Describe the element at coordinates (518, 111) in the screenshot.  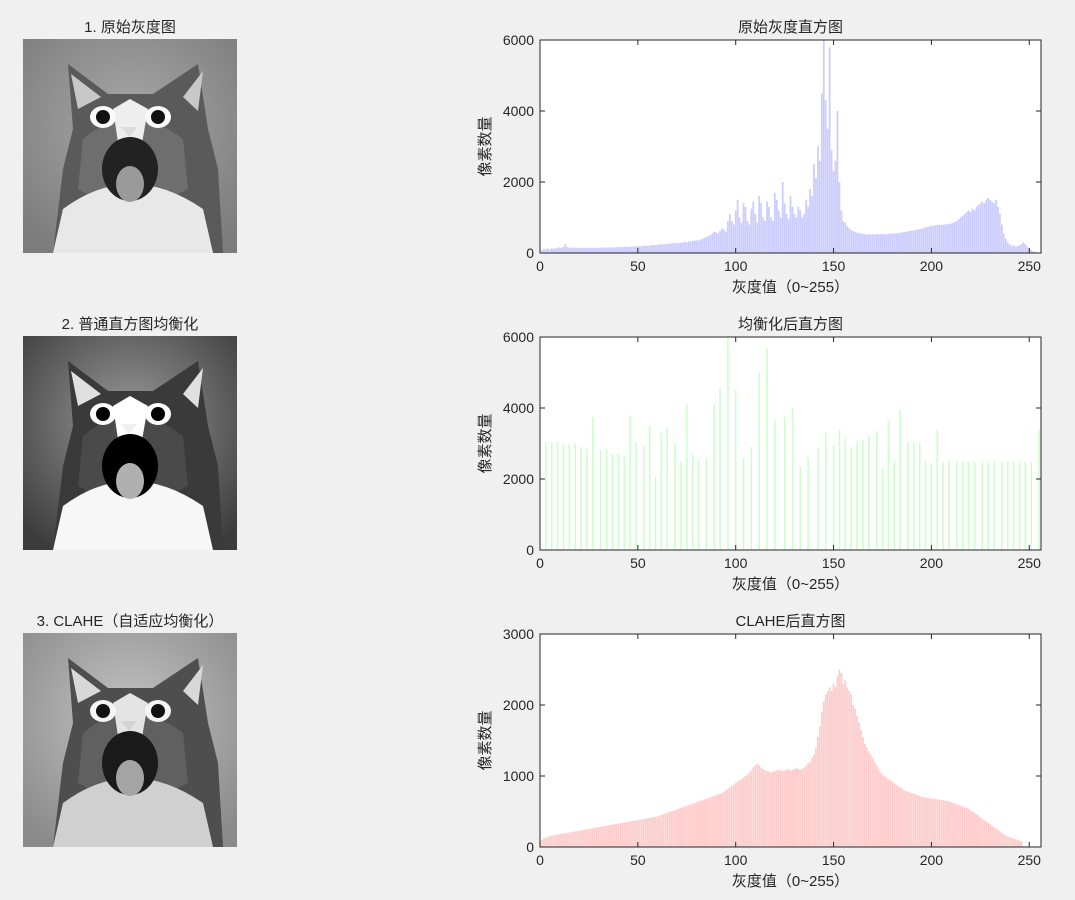
I see `original-histogram-y-tick-label: 4000` at that location.